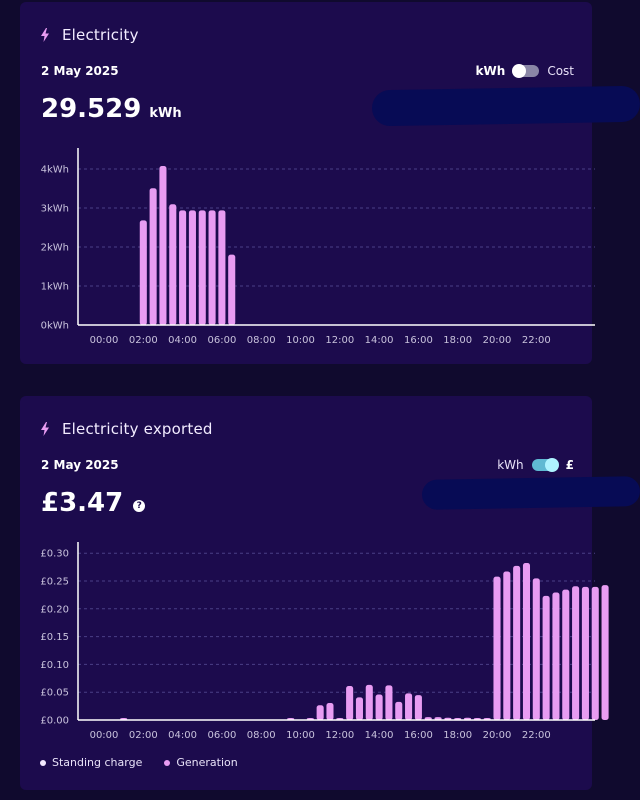 The image size is (640, 800). Describe the element at coordinates (55, 248) in the screenshot. I see `y-tick-label: 2kWh` at that location.